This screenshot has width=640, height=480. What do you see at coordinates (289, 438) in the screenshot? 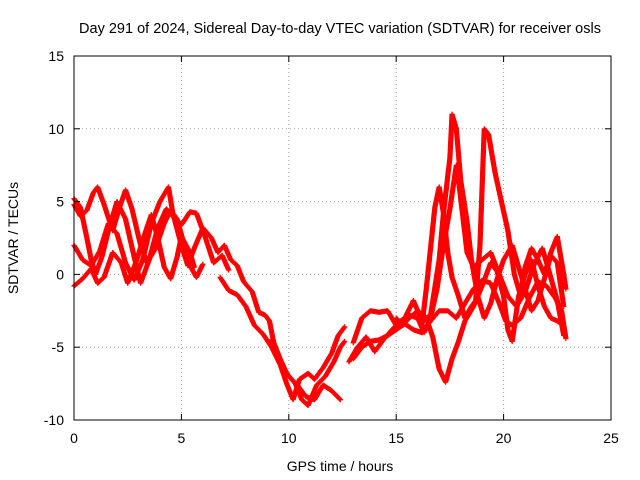
I see `x-tick-label: 10` at bounding box center [289, 438].